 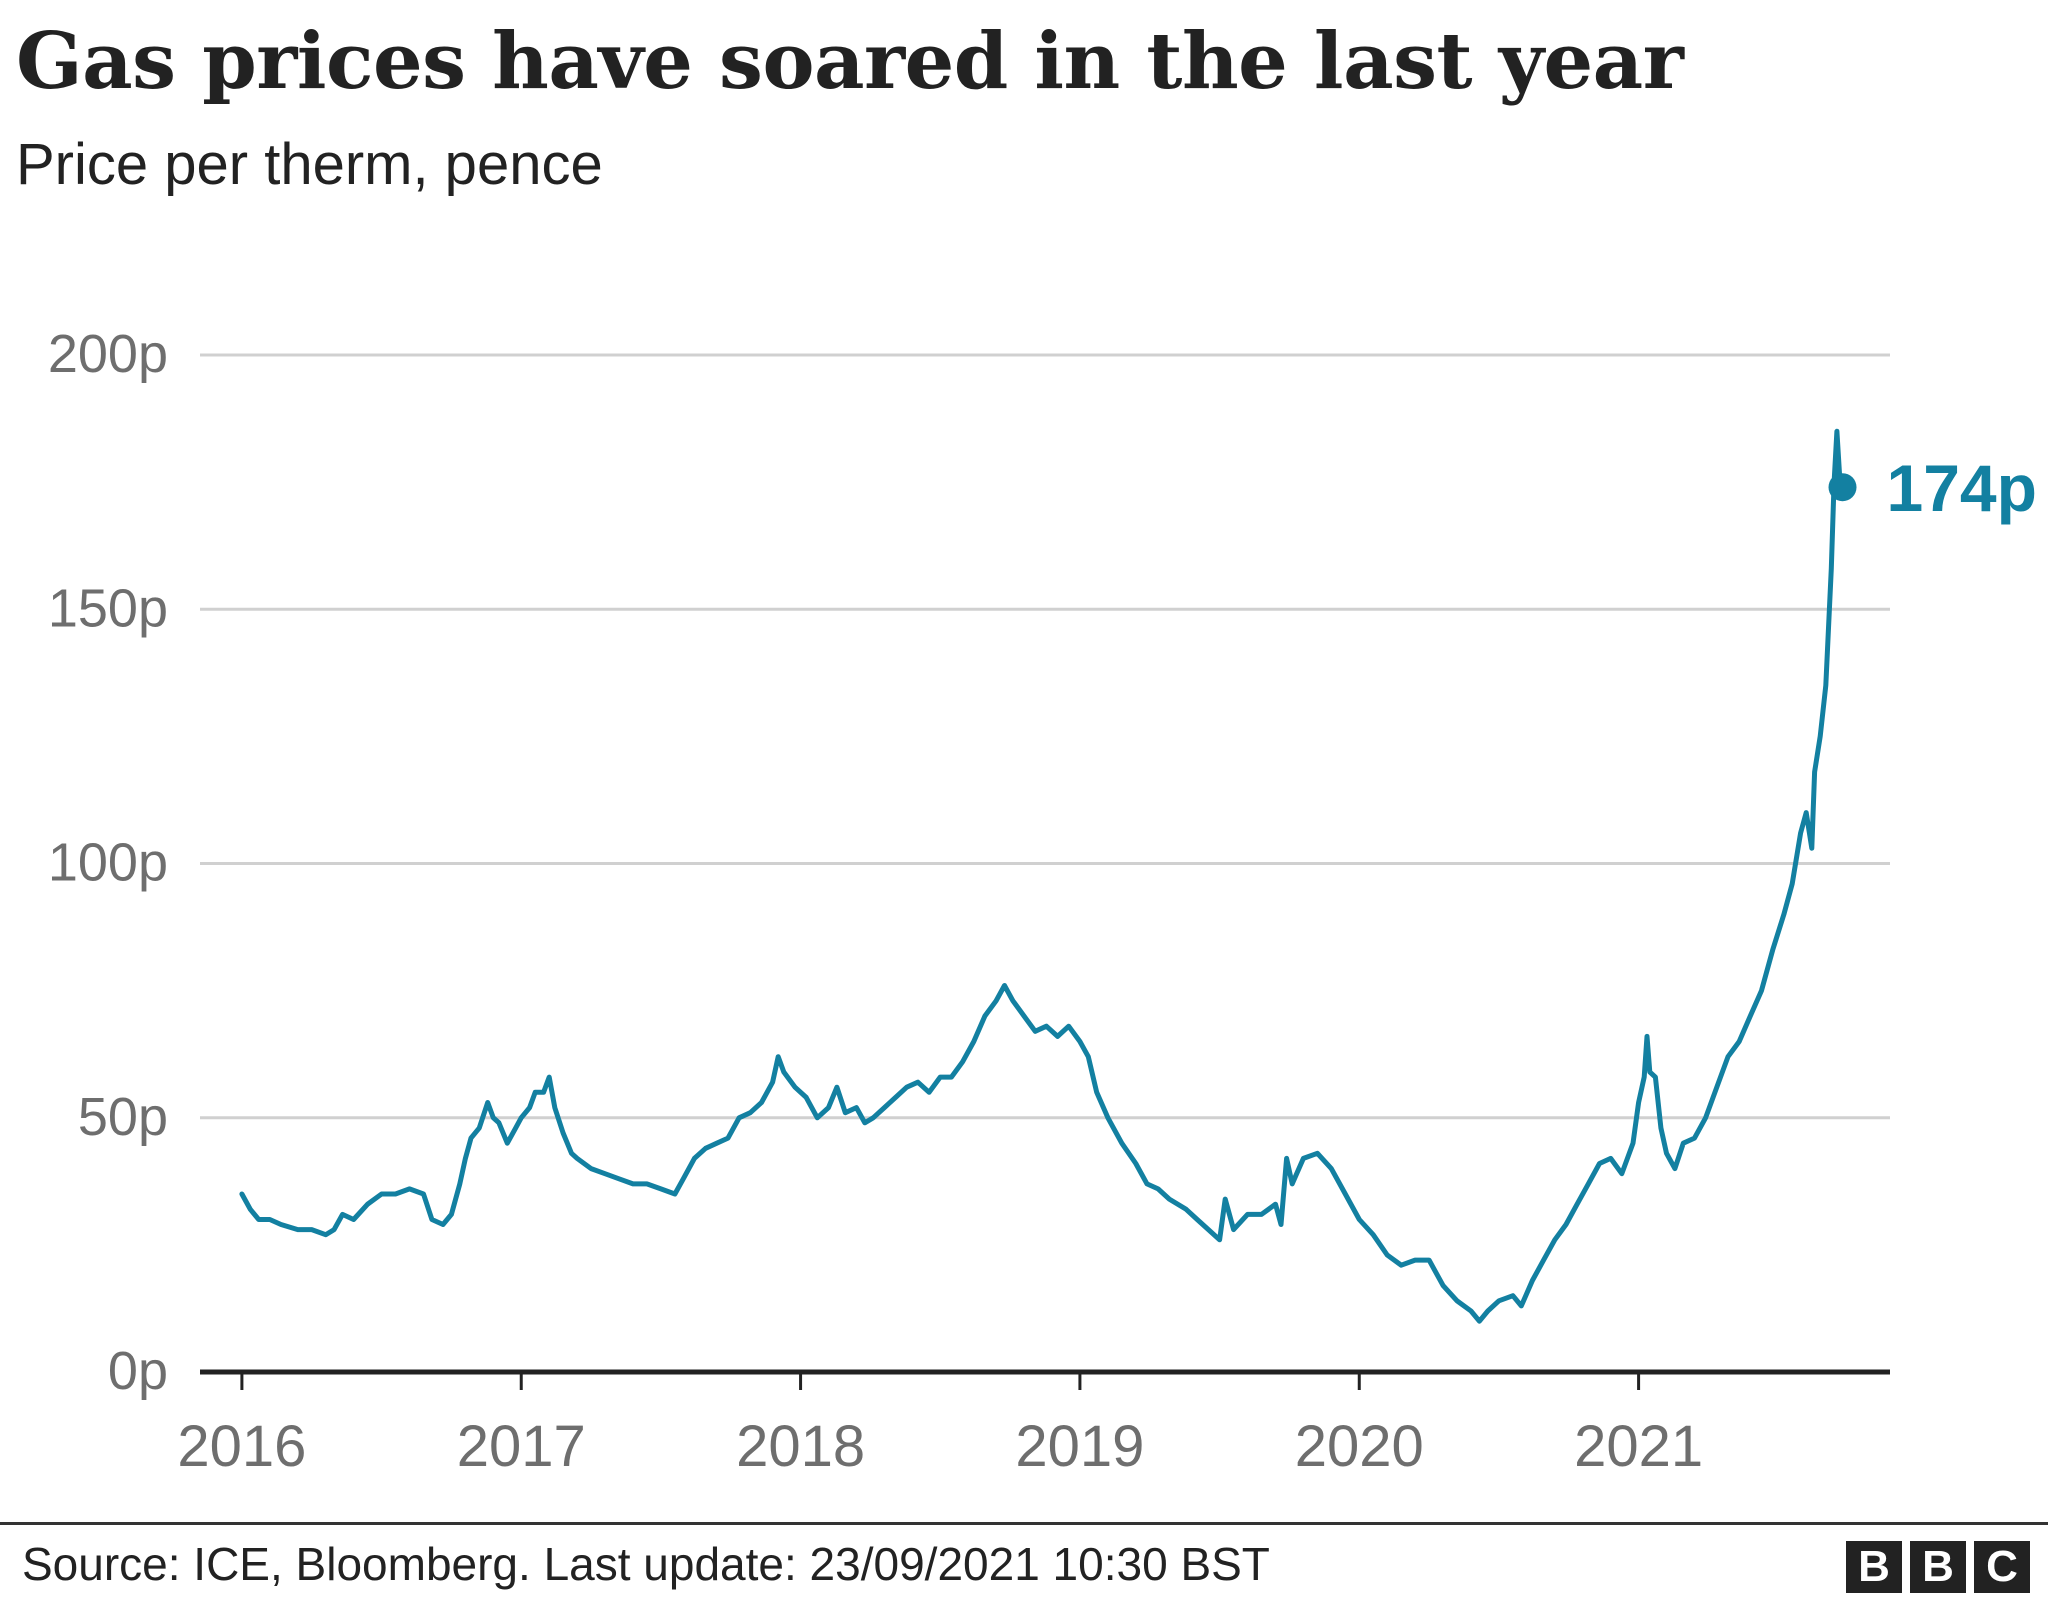 I want to click on x-tick-label: 2016, so click(x=241, y=1446).